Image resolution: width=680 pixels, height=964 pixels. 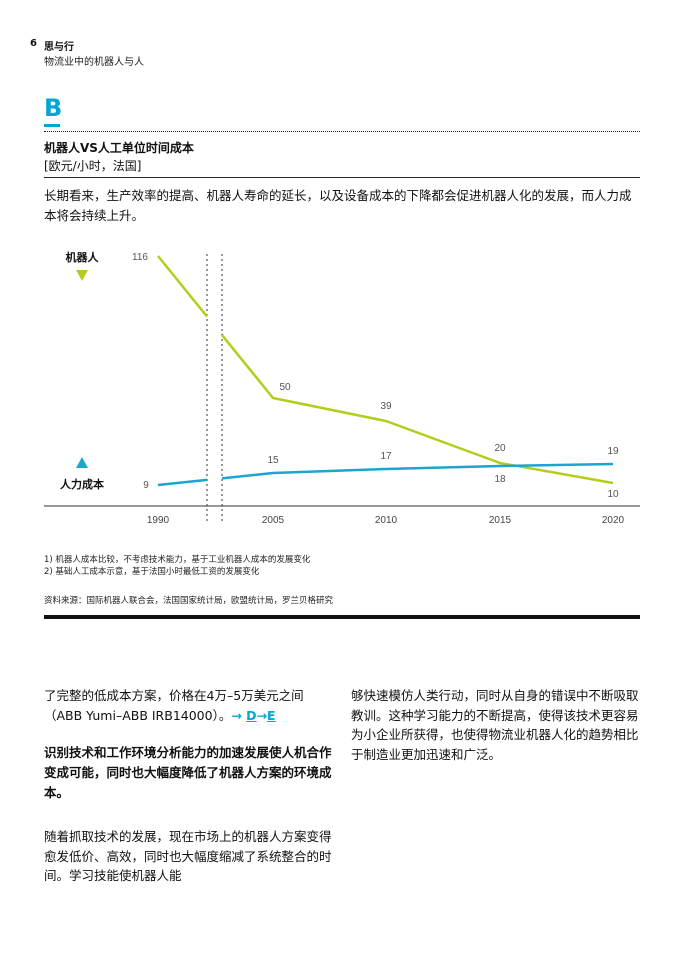 What do you see at coordinates (82, 275) in the screenshot?
I see `down-triangle-icon` at bounding box center [82, 275].